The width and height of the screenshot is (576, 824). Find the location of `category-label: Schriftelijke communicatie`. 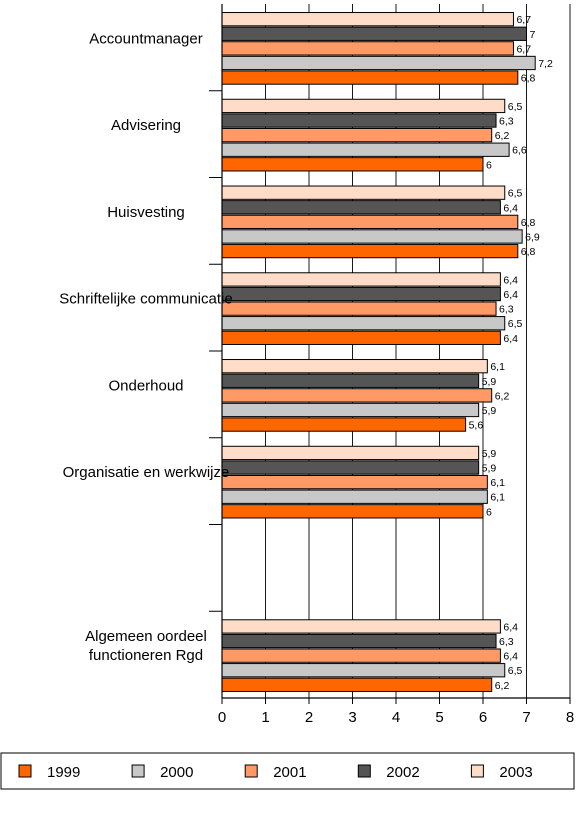

category-label: Schriftelijke communicatie is located at coordinates (145, 299).